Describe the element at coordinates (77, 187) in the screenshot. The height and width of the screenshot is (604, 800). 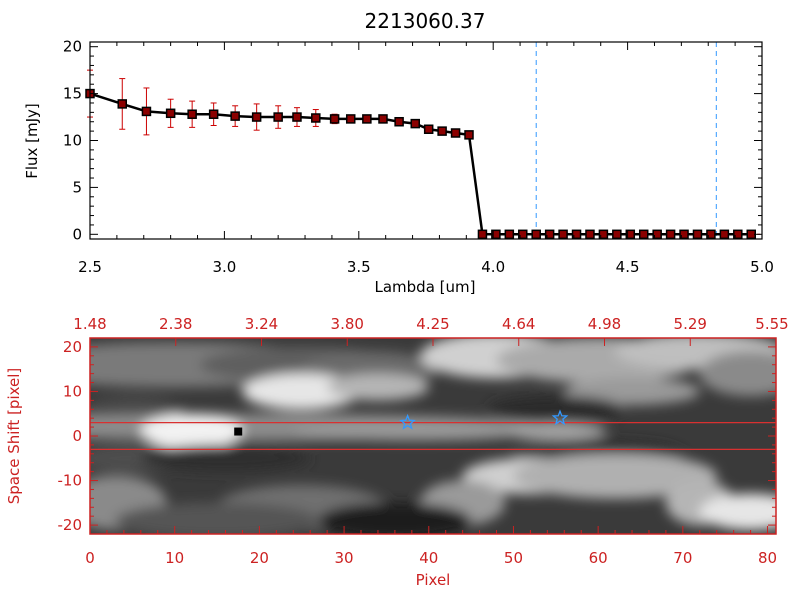
I see `y-tick-label: 5` at that location.